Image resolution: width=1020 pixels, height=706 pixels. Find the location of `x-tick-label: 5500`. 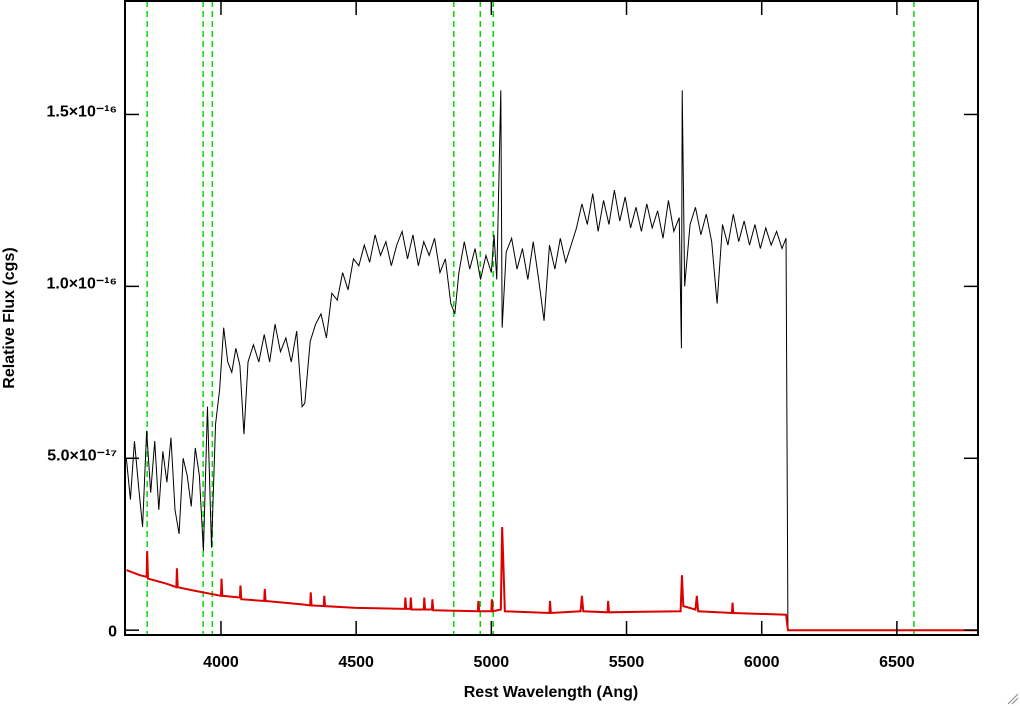

x-tick-label: 5500 is located at coordinates (627, 662).